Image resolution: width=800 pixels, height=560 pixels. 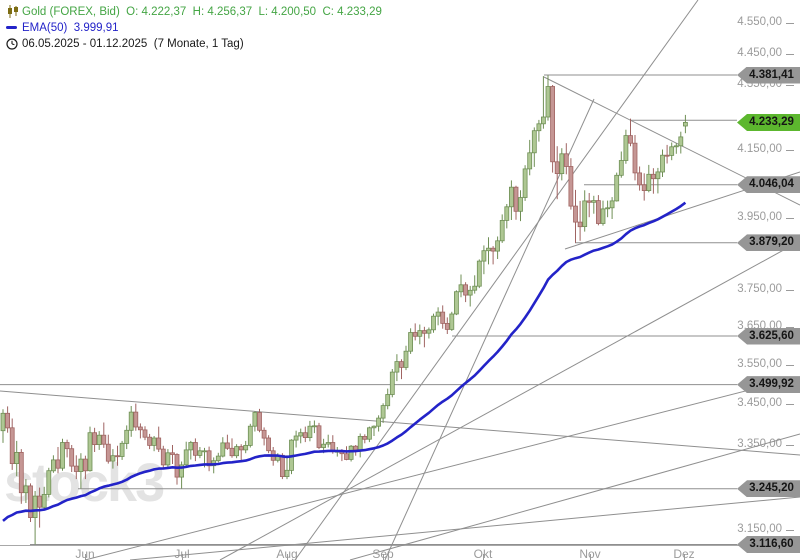 I want to click on clock-icon, so click(x=14, y=43).